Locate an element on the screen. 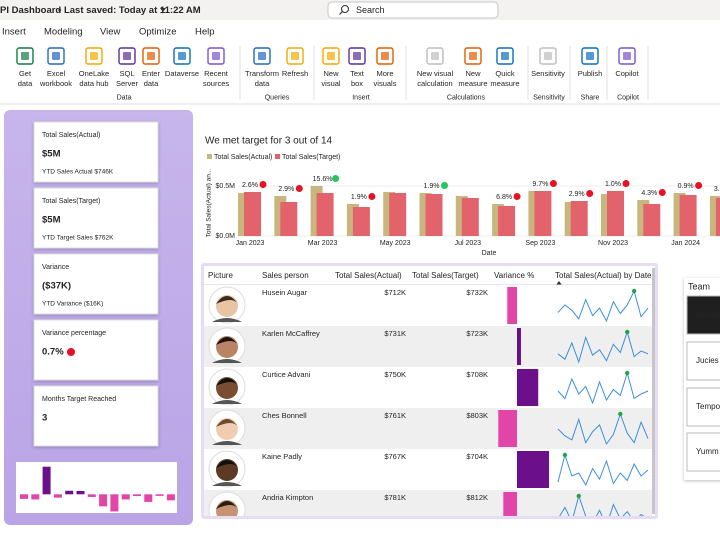 This screenshot has width=720, height=540. ribbon-button: Refresh is located at coordinates (295, 62).